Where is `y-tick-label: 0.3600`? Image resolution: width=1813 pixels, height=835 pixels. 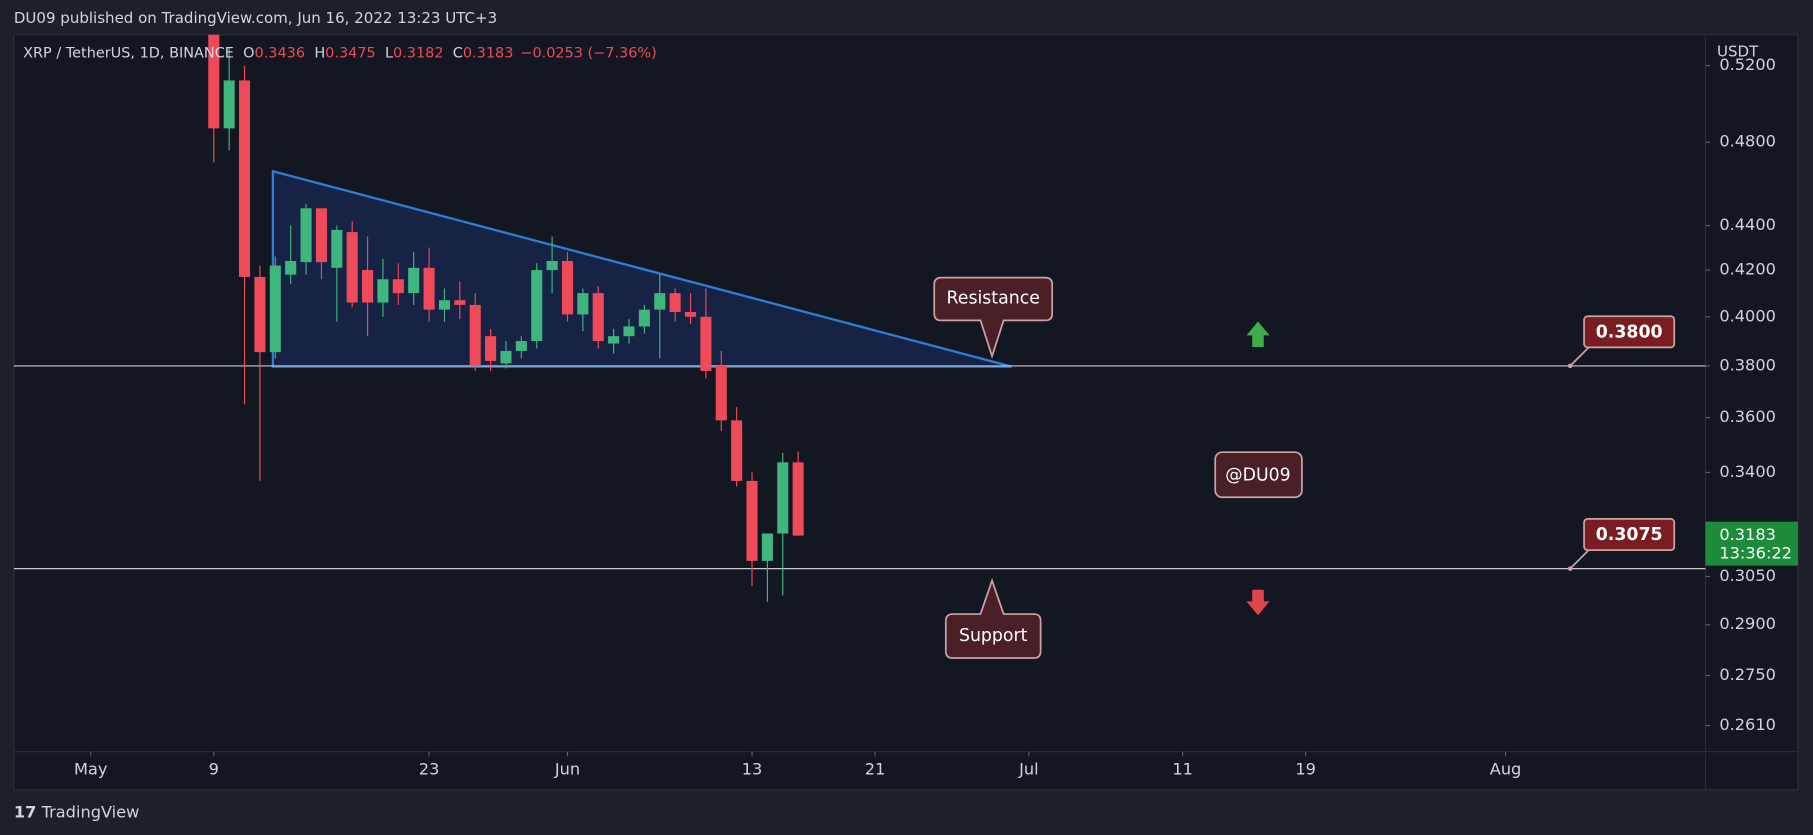 y-tick-label: 0.3600 is located at coordinates (1747, 416).